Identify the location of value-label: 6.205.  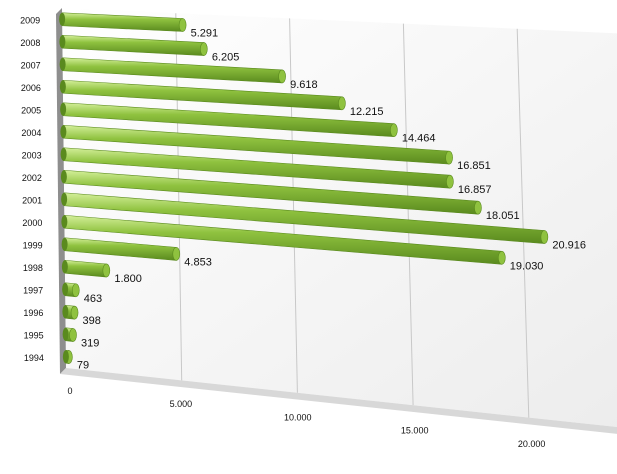
(226, 58).